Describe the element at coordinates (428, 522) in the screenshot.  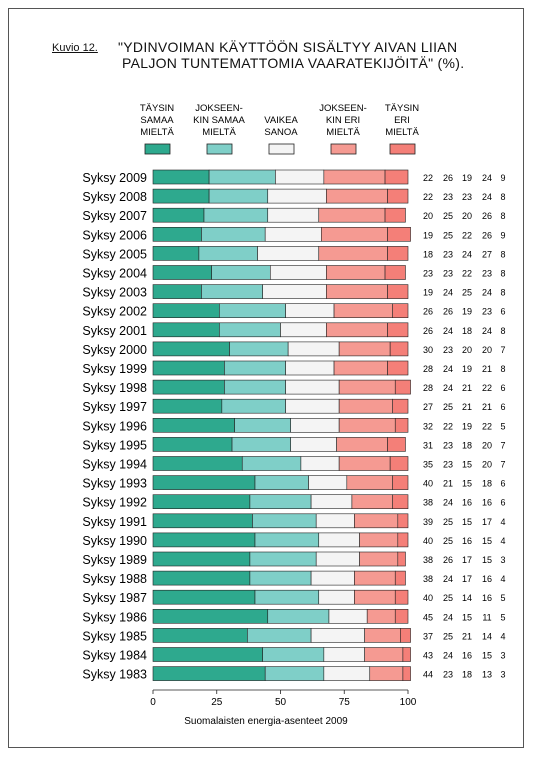
I see `value-label: 39` at that location.